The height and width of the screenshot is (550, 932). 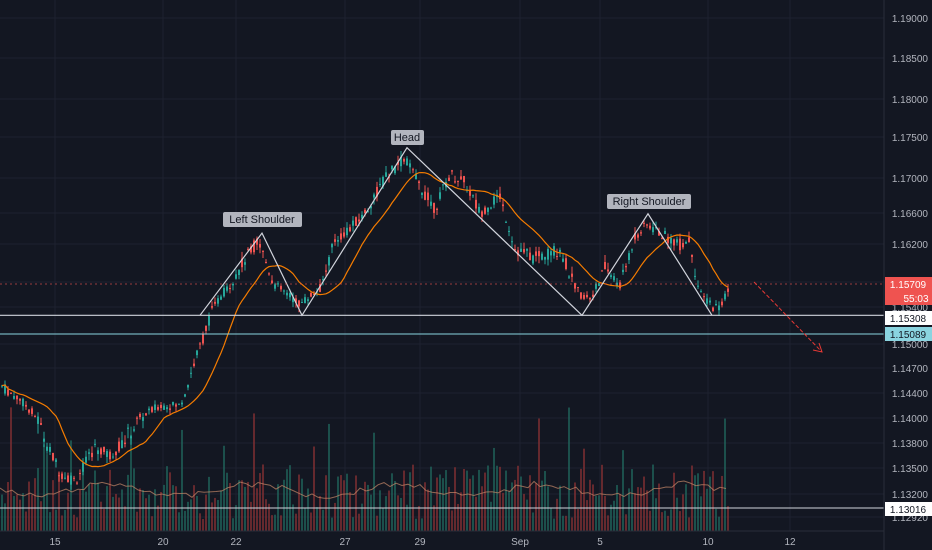 I want to click on price-tick-label: 1.17500, so click(x=910, y=138).